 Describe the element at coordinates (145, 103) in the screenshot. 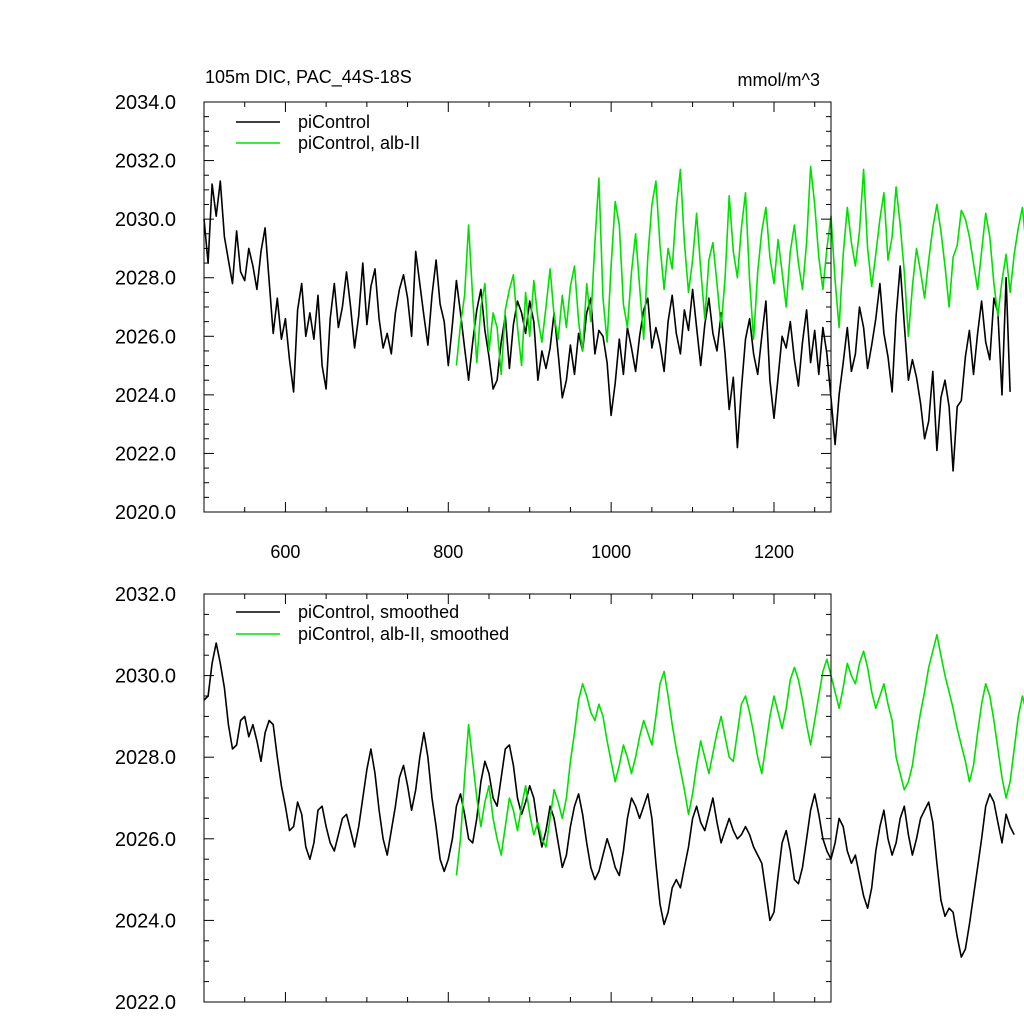

I see `y-tick-label: 2034.0` at that location.